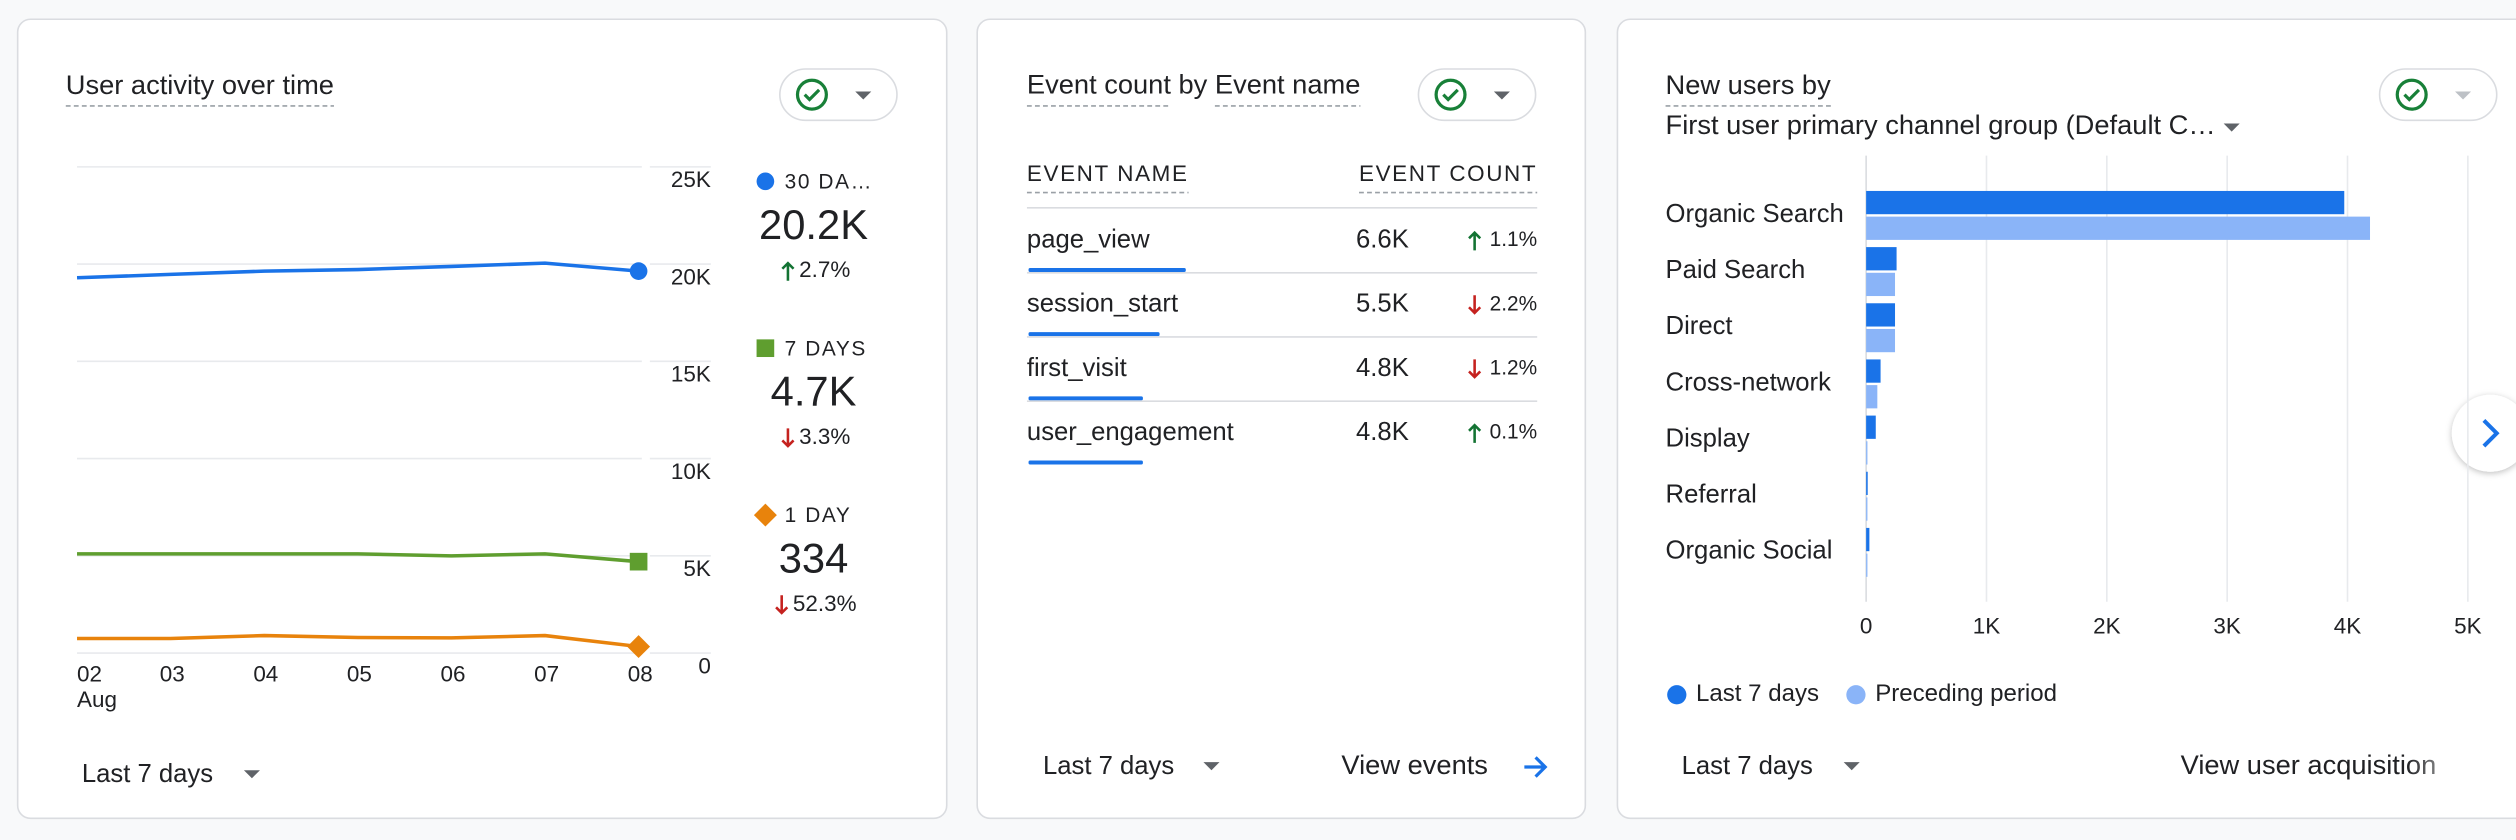  Describe the element at coordinates (89, 673) in the screenshot. I see `x-tick-label: 02` at that location.